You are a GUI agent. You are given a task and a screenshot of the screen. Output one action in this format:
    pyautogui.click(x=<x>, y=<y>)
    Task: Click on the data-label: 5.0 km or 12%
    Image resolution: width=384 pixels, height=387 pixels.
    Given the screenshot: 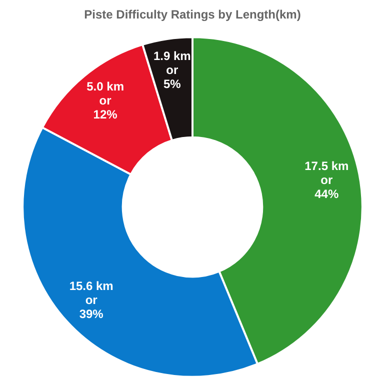 What is the action you would take?
    pyautogui.click(x=105, y=100)
    